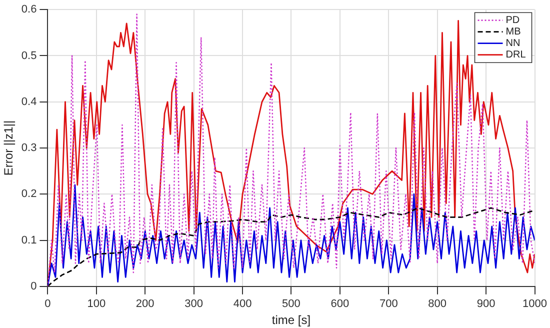  What do you see at coordinates (514, 32) in the screenshot?
I see `legend-label: MB` at bounding box center [514, 32].